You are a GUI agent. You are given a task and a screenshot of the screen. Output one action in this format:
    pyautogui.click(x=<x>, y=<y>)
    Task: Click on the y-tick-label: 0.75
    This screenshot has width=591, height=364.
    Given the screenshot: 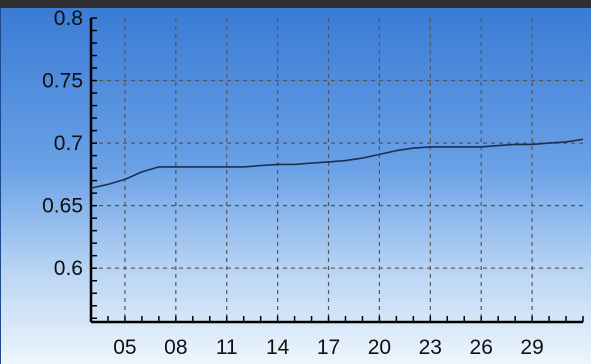 What is the action you would take?
    pyautogui.click(x=62, y=81)
    